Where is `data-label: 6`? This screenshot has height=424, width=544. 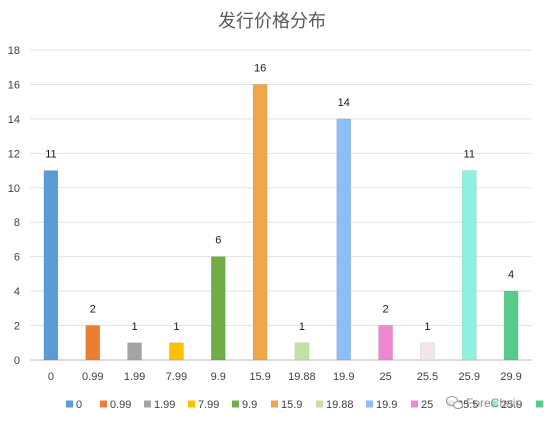 data-label: 6 is located at coordinates (218, 241).